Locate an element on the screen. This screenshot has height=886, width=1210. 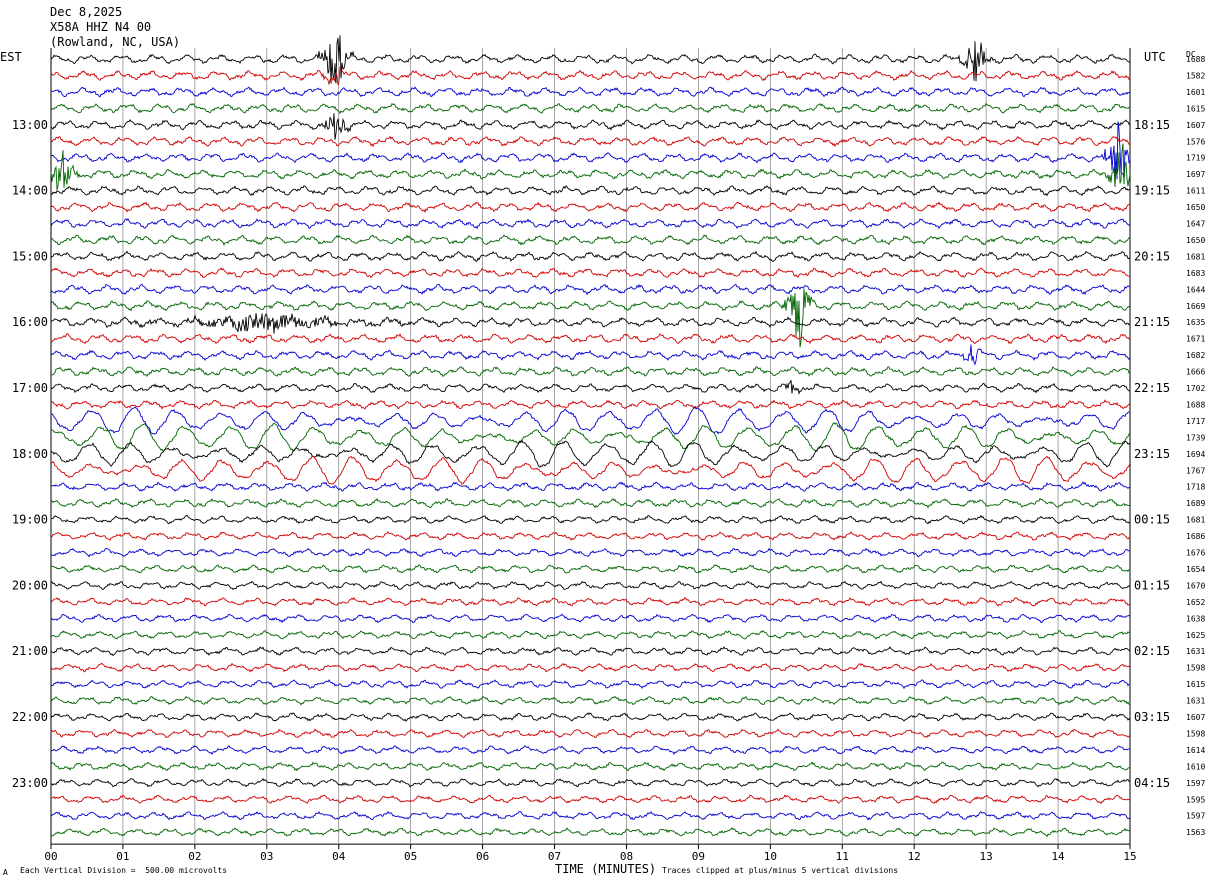
header-station: X58A HHZ N4 00 is located at coordinates (101, 27).